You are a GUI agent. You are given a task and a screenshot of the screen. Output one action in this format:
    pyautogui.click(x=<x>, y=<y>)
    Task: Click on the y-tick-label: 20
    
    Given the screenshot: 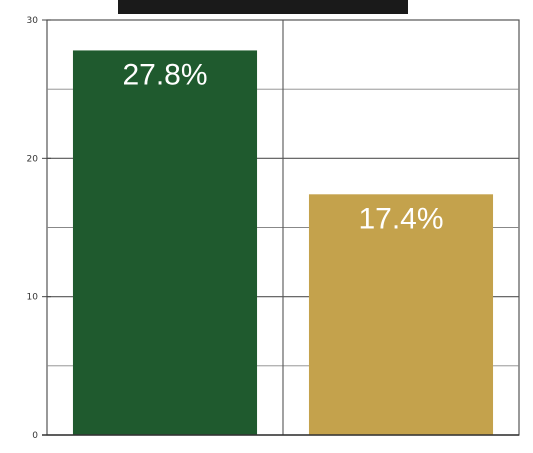 What is the action you would take?
    pyautogui.click(x=33, y=159)
    